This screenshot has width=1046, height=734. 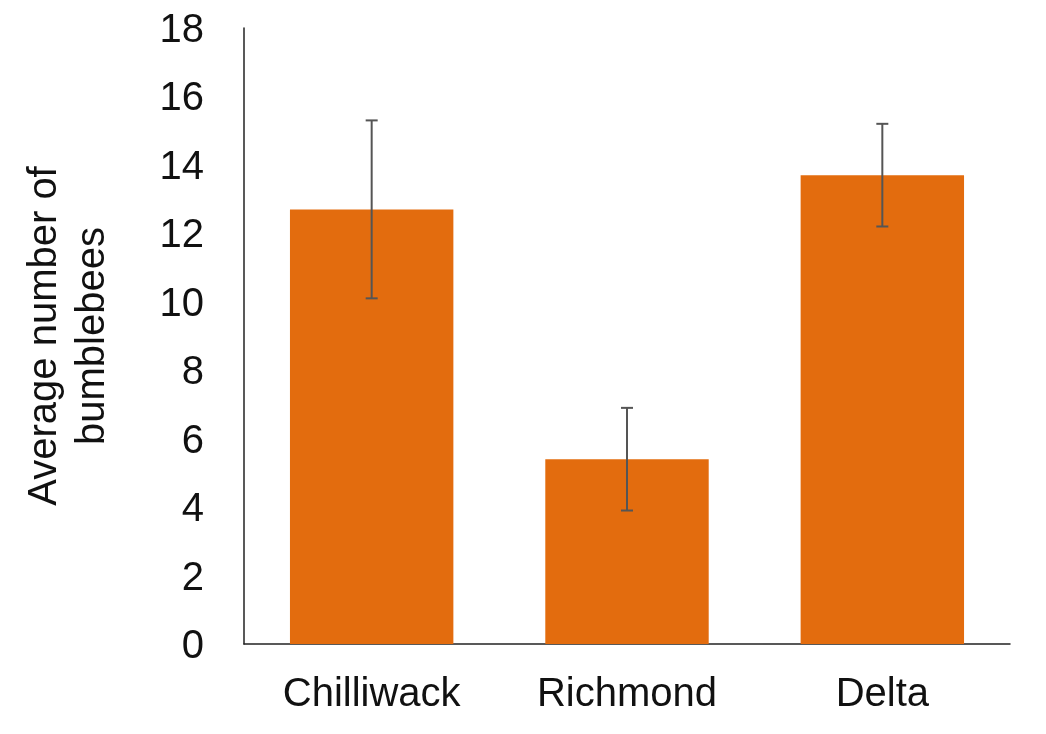 What do you see at coordinates (66, 335) in the screenshot?
I see `y-axis-title: Average number of bumblebees` at bounding box center [66, 335].